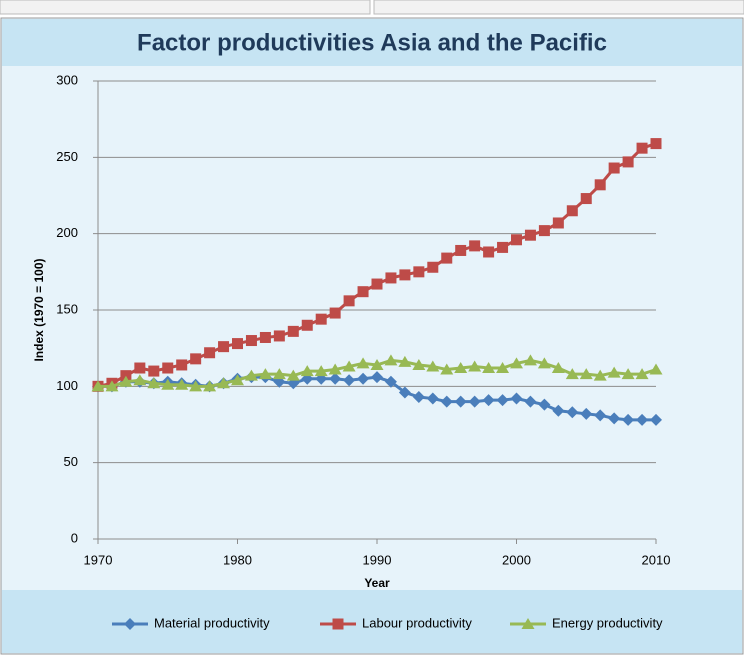  What do you see at coordinates (417, 622) in the screenshot?
I see `legend-label: Labour productivity` at bounding box center [417, 622].